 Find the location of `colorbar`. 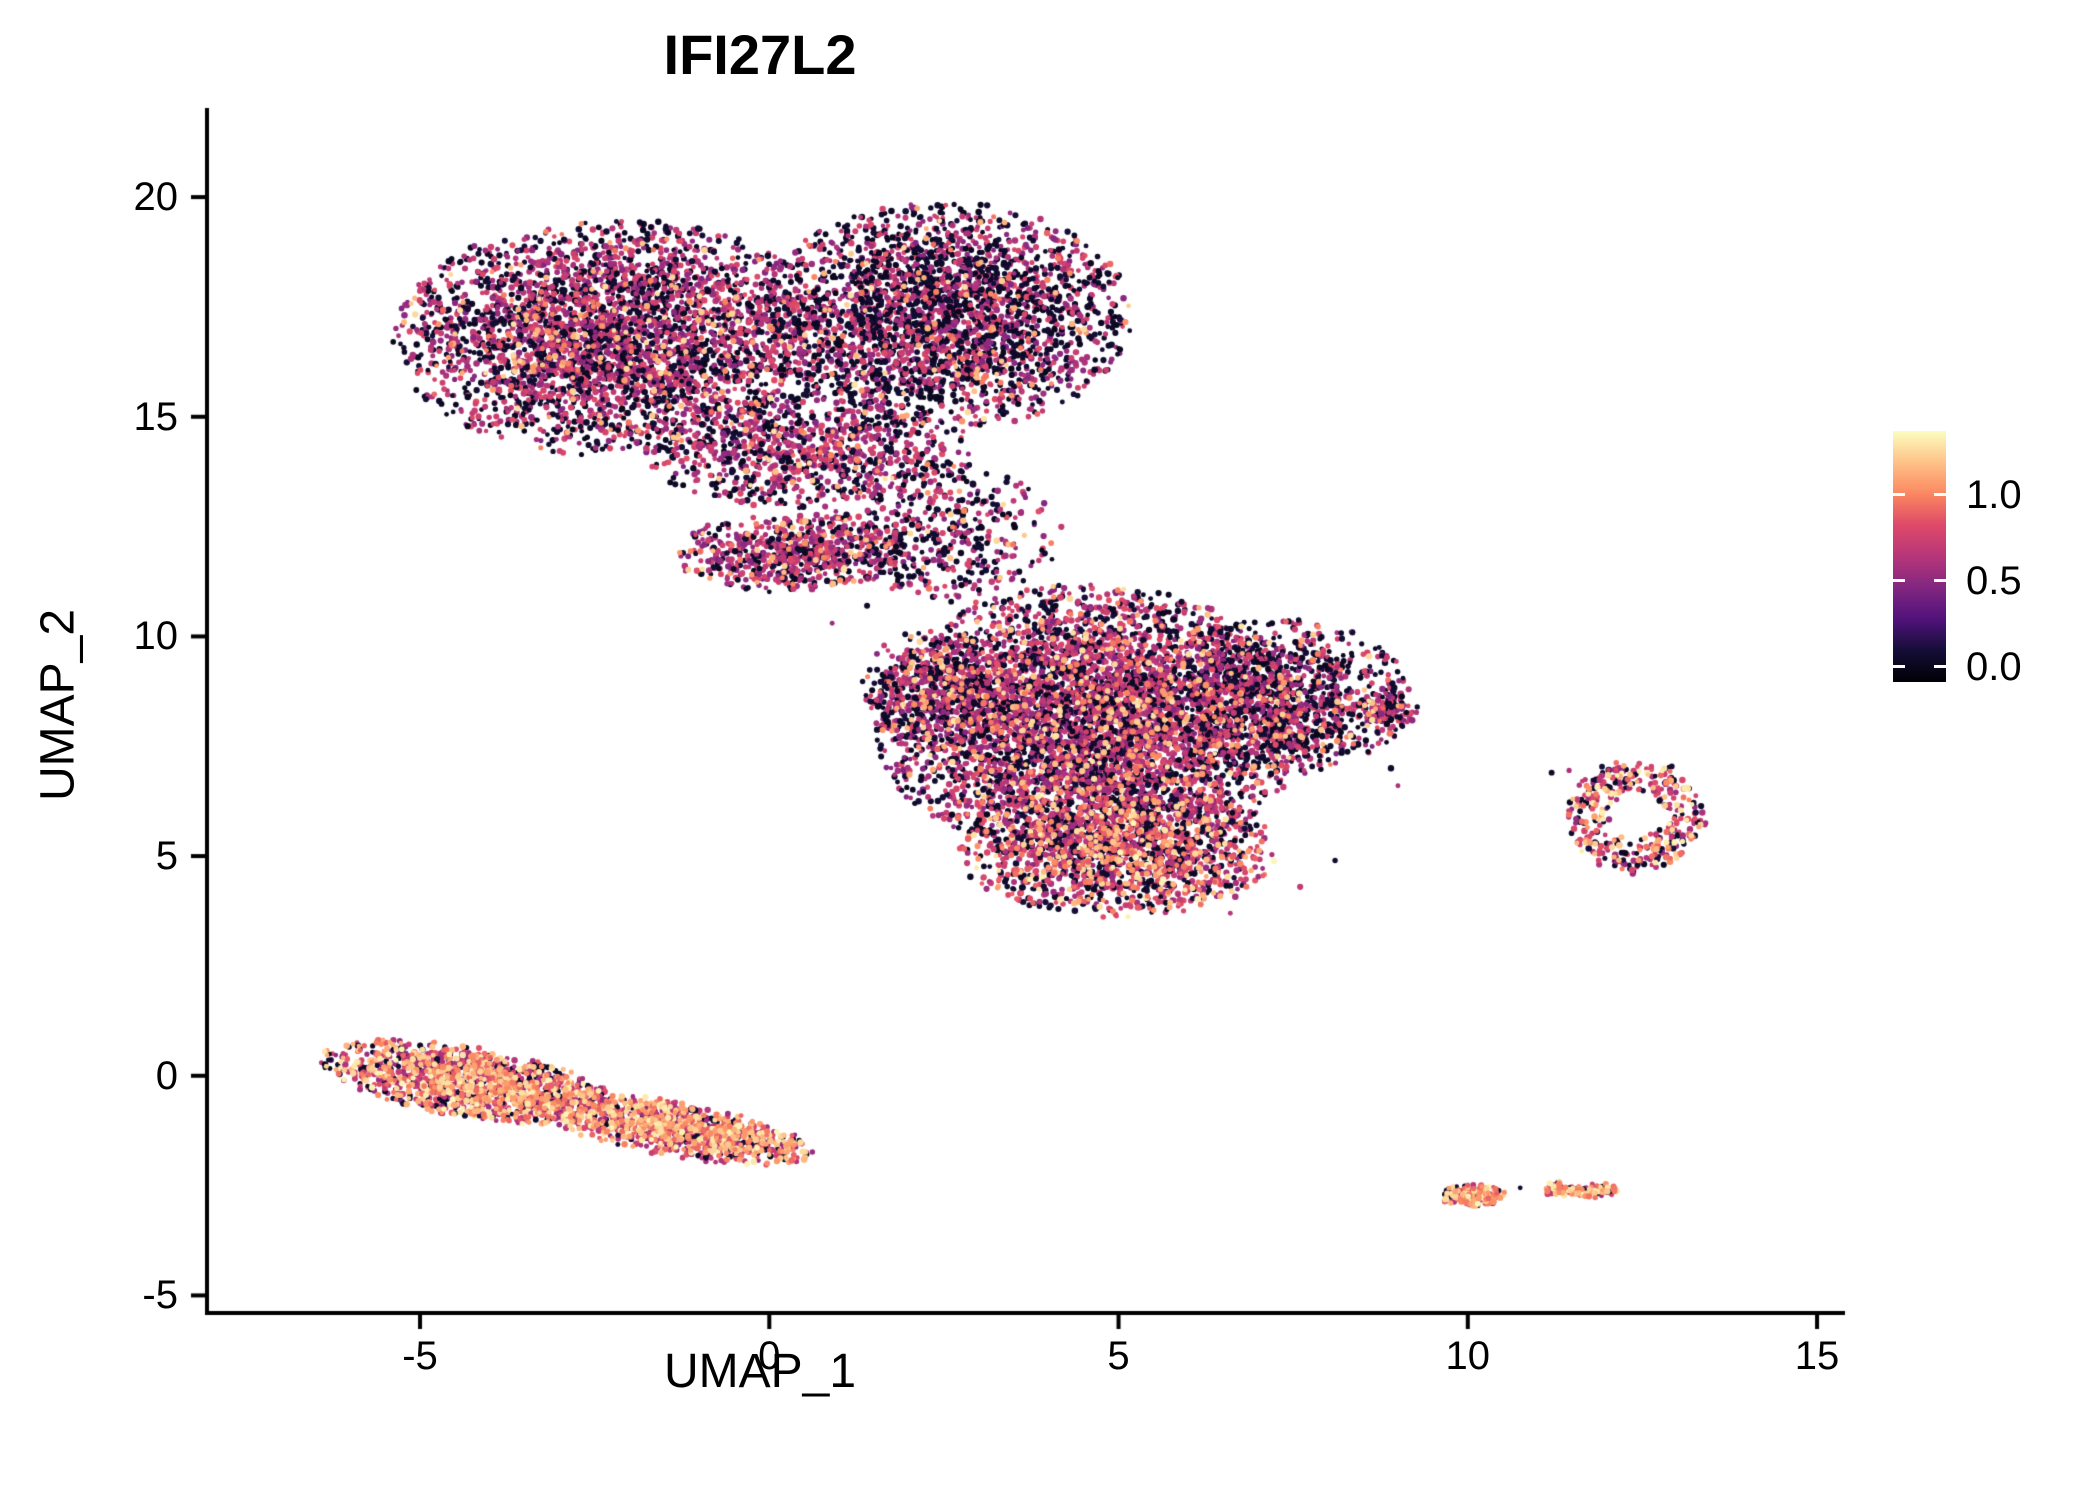

colorbar is located at coordinates (1919, 556).